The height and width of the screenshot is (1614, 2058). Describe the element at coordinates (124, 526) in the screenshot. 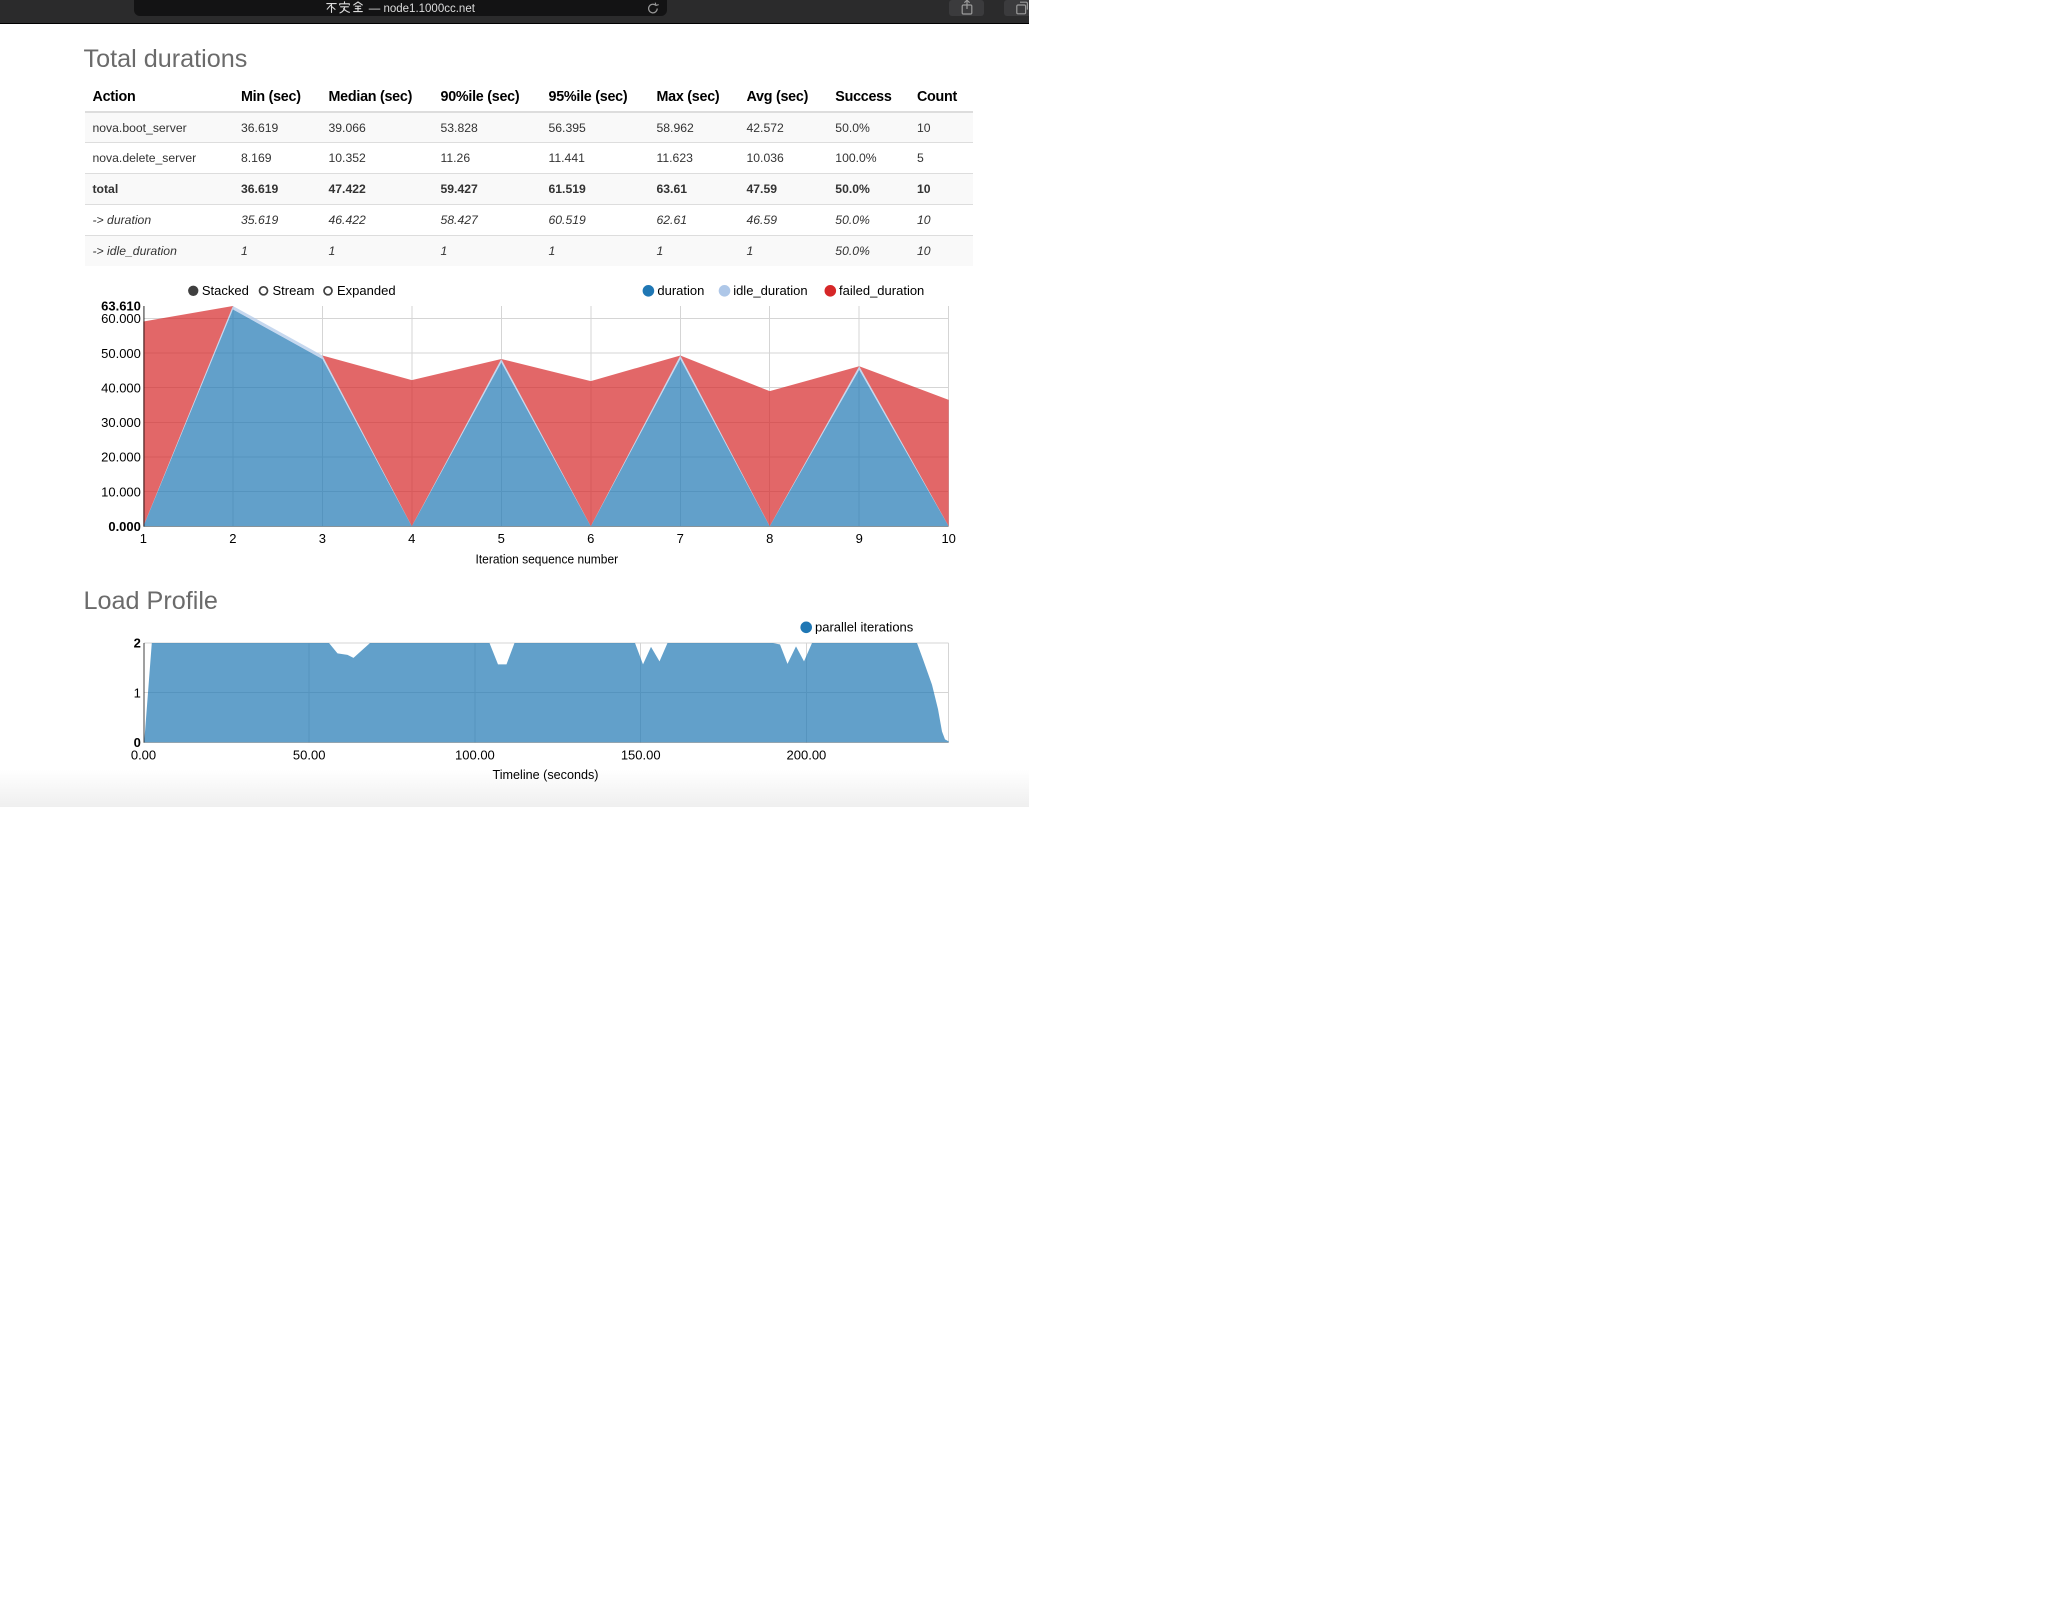

I see `svg-text: 0.000` at that location.